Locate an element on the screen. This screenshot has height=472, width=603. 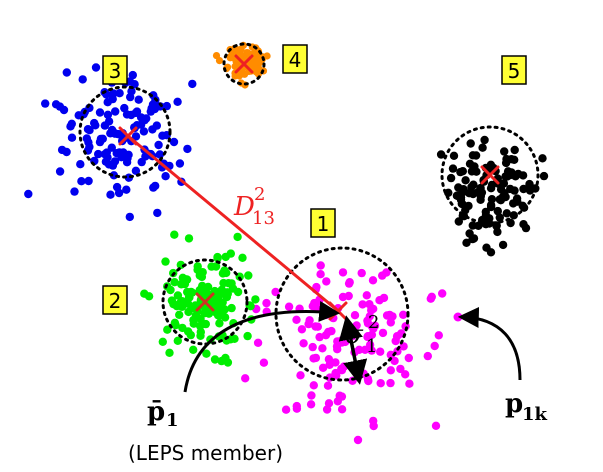
variance-label-sup: 2 is located at coordinates (373, 322).